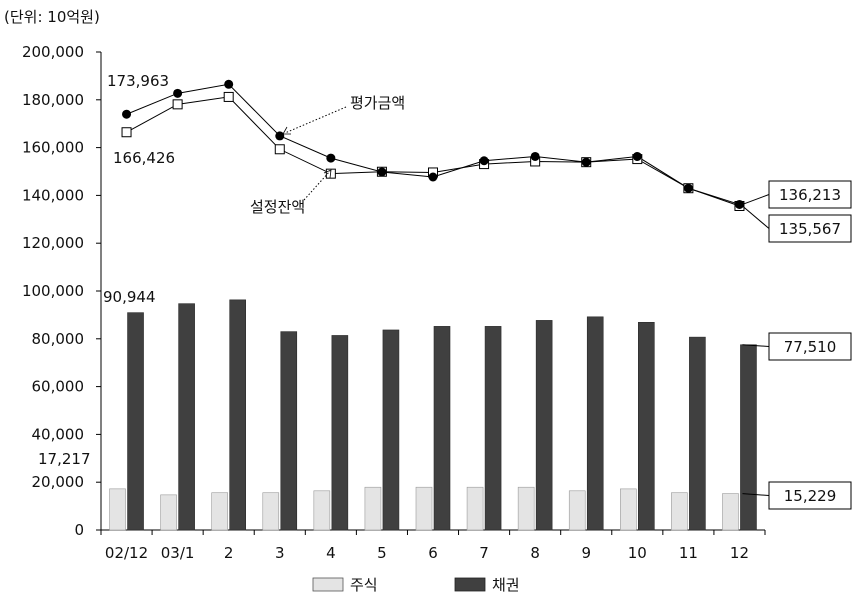 This screenshot has height=598, width=862. Describe the element at coordinates (229, 553) in the screenshot. I see `x-tick-label: 2` at that location.